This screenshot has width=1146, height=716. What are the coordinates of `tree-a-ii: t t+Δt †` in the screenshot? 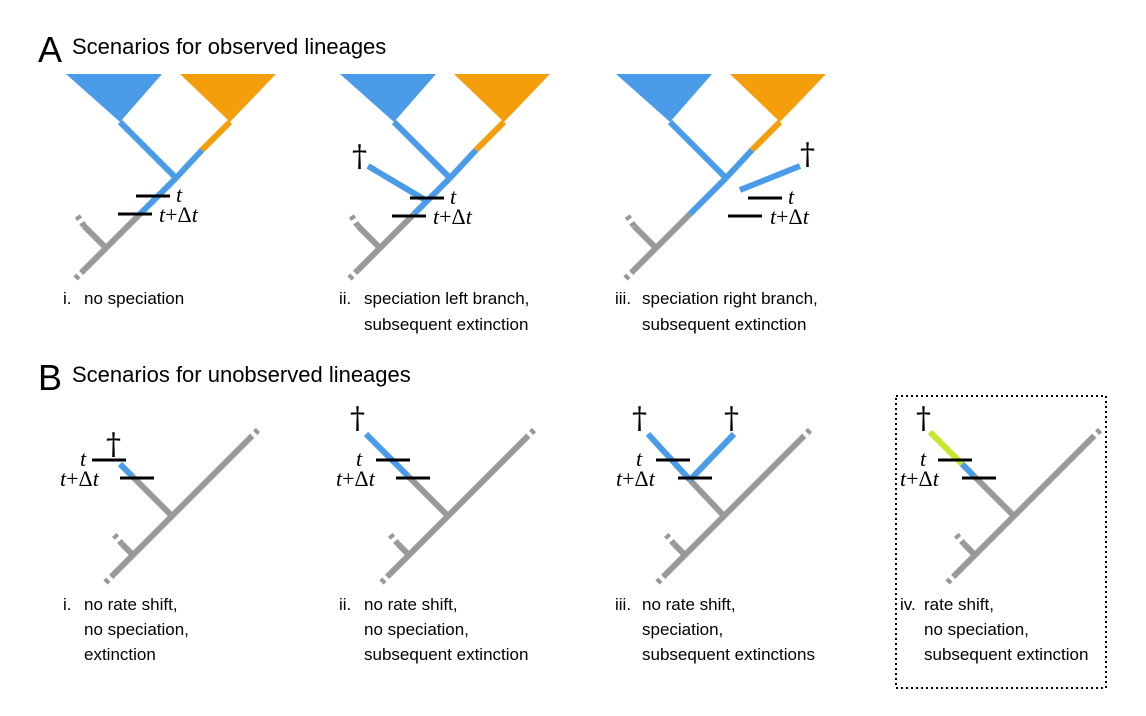 It's located at (445, 178).